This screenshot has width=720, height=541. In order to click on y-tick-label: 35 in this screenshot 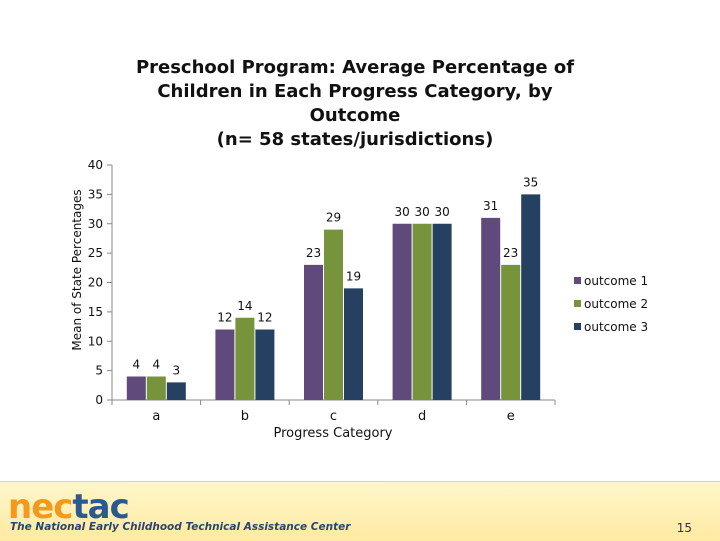, I will do `click(95, 194)`.